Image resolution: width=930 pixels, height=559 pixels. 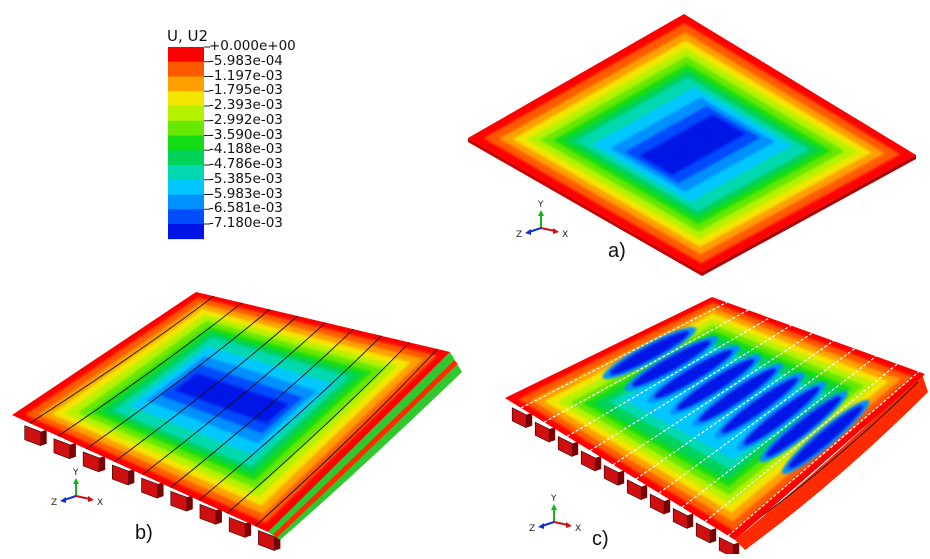 I want to click on legend-entry-label: -5.983e-03, so click(x=246, y=193).